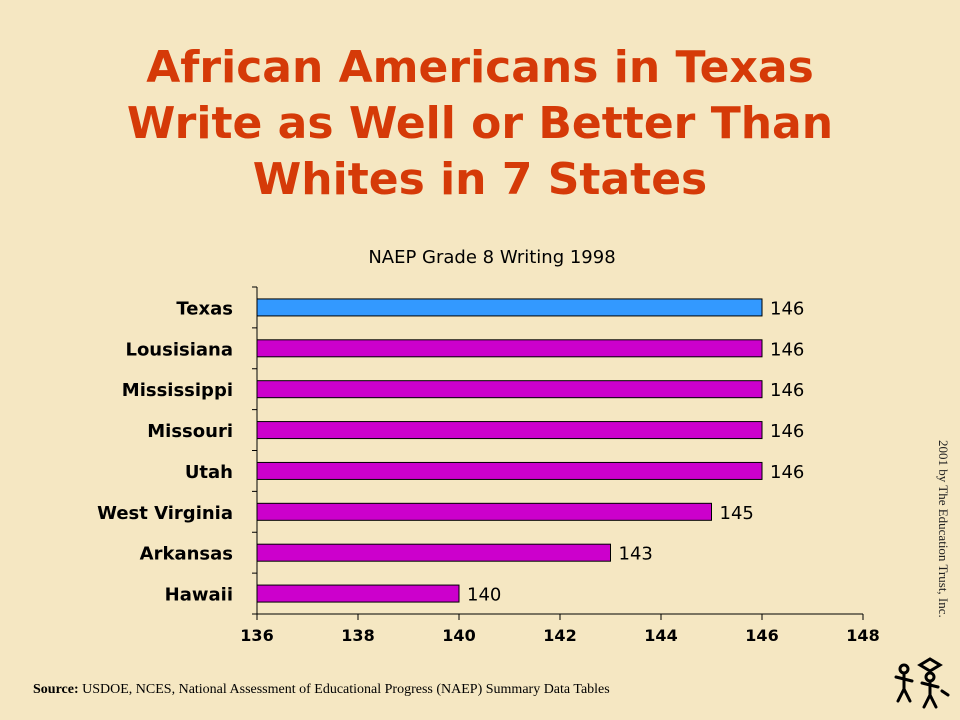 This screenshot has height=720, width=960. Describe the element at coordinates (56, 689) in the screenshot. I see `source-label: Source:` at that location.